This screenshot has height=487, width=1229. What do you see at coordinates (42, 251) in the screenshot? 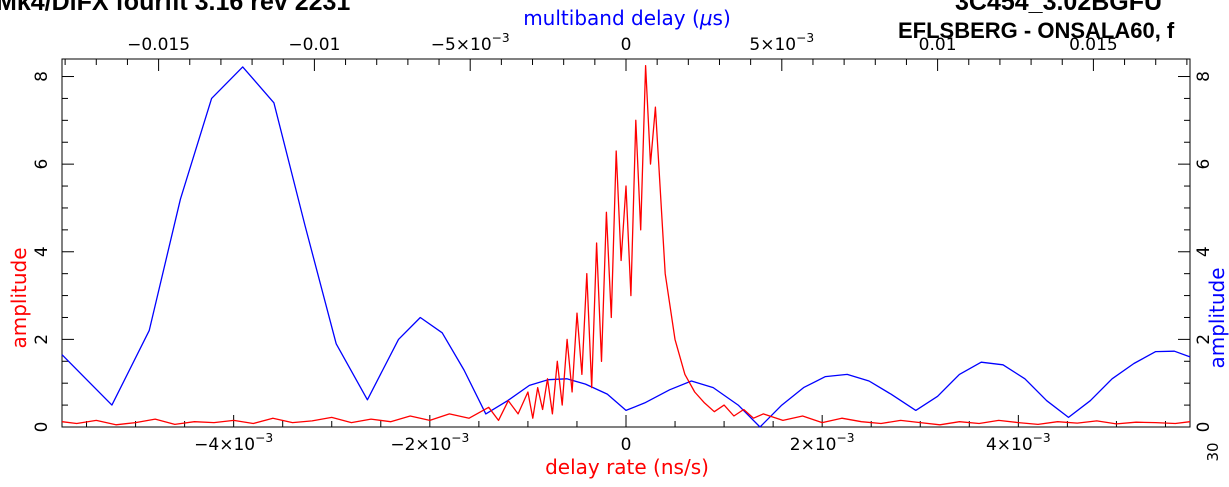
I see `left-tick-label: 4` at bounding box center [42, 251].